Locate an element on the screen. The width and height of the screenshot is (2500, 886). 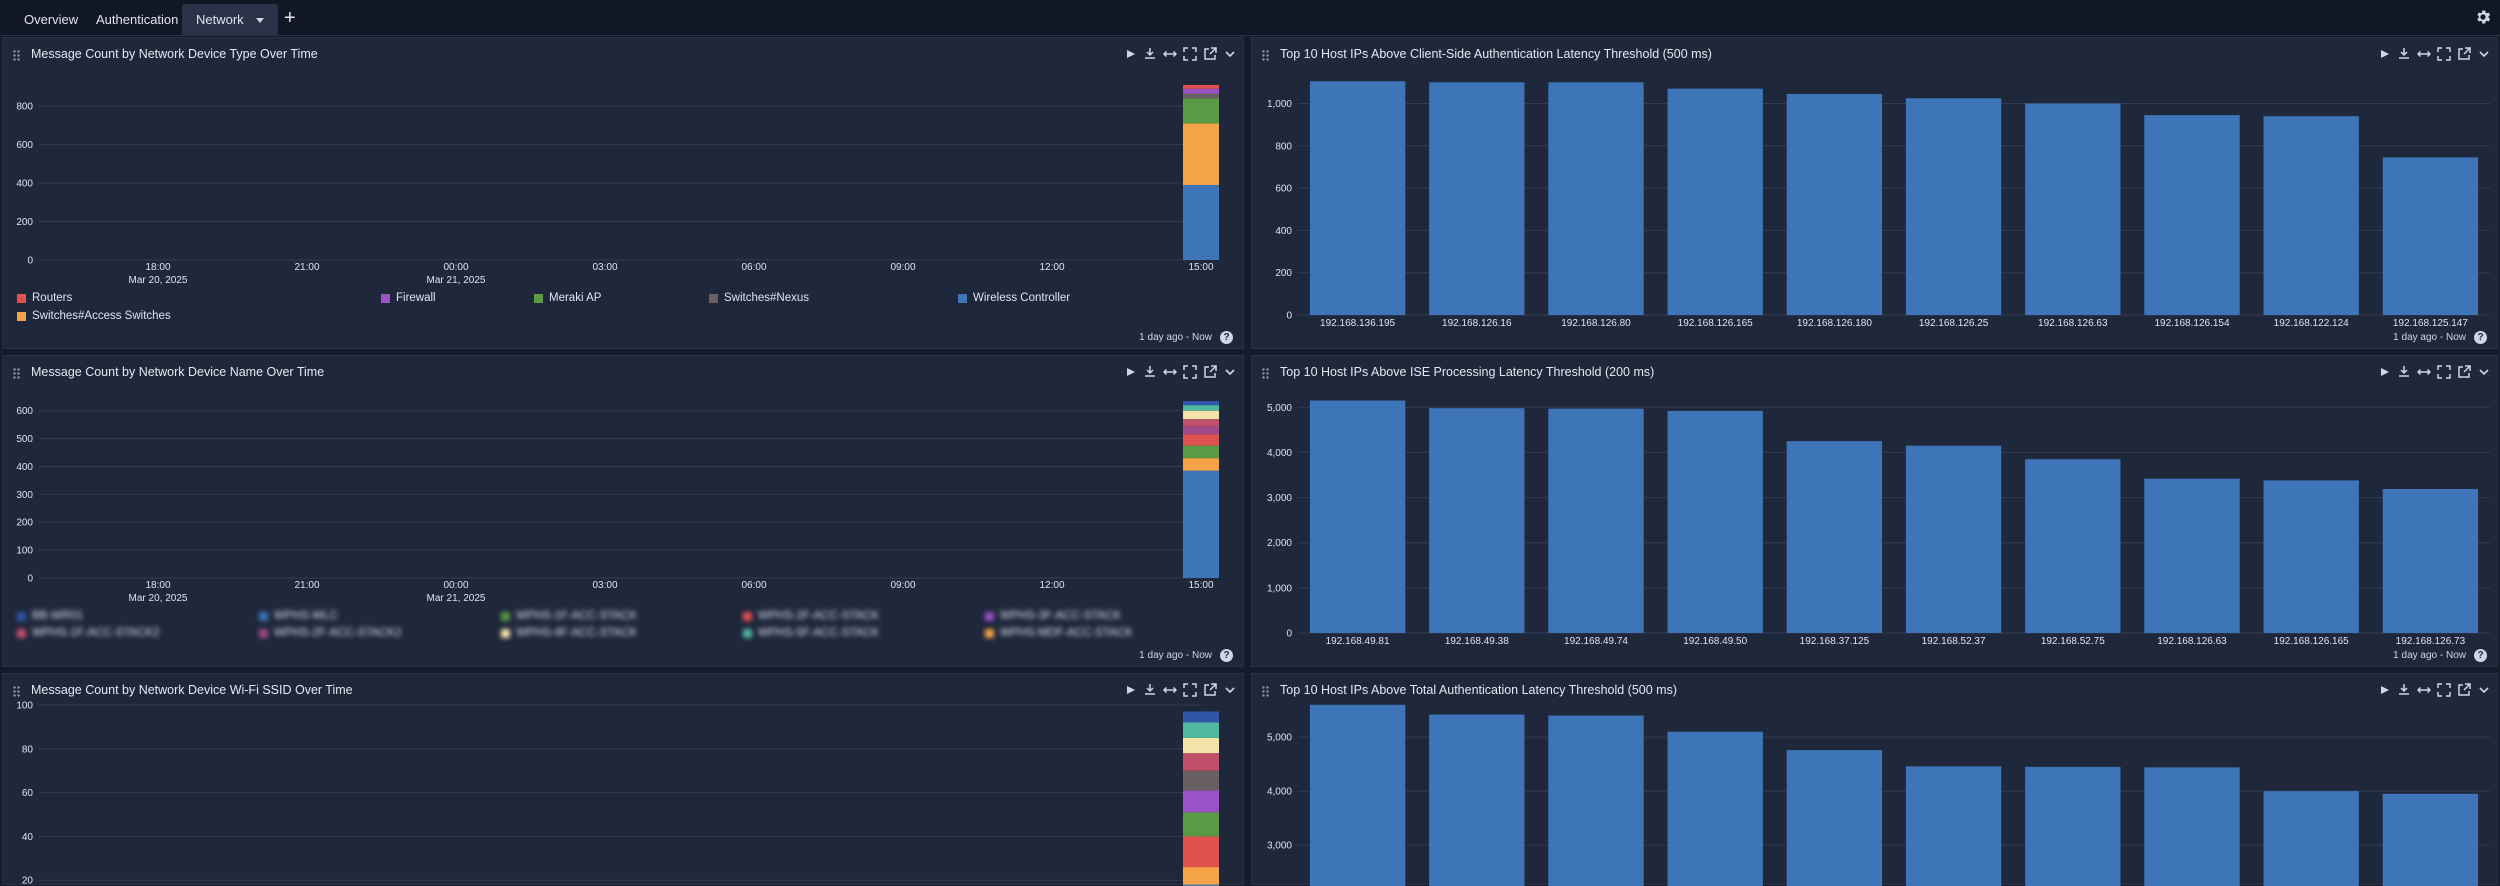
legend-item: WPHS-1F-ACC-STACK is located at coordinates (569, 616).